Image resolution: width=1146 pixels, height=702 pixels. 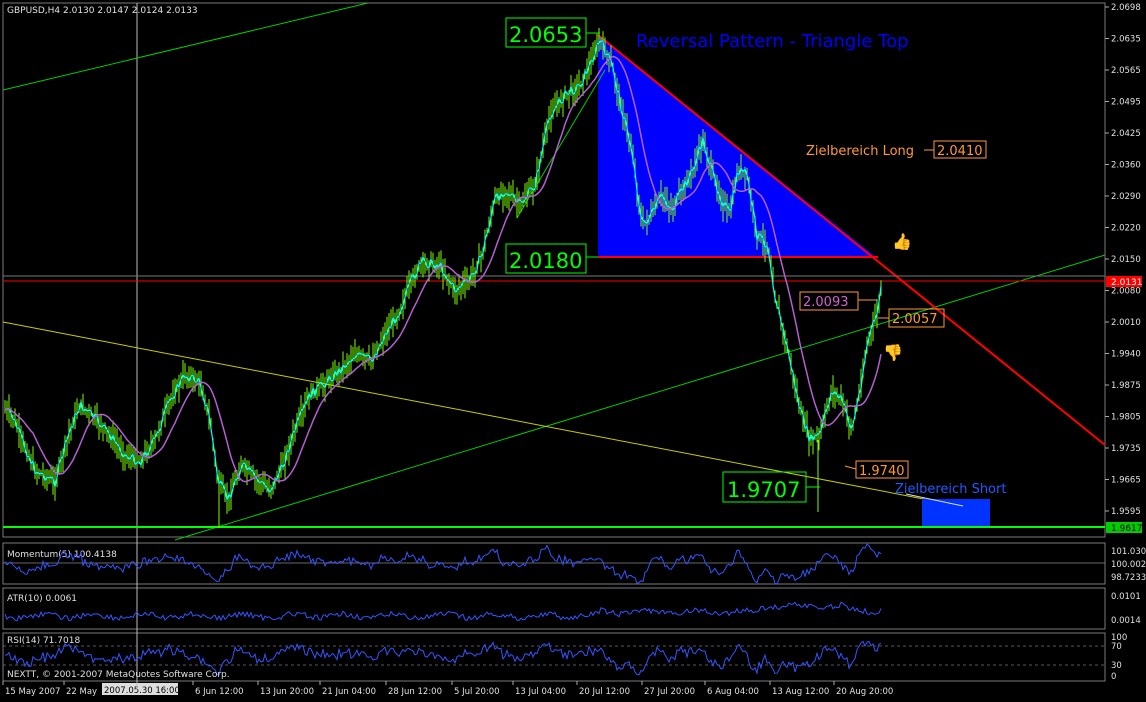 What do you see at coordinates (561, 144) in the screenshot?
I see `trendline-green-channel` at bounding box center [561, 144].